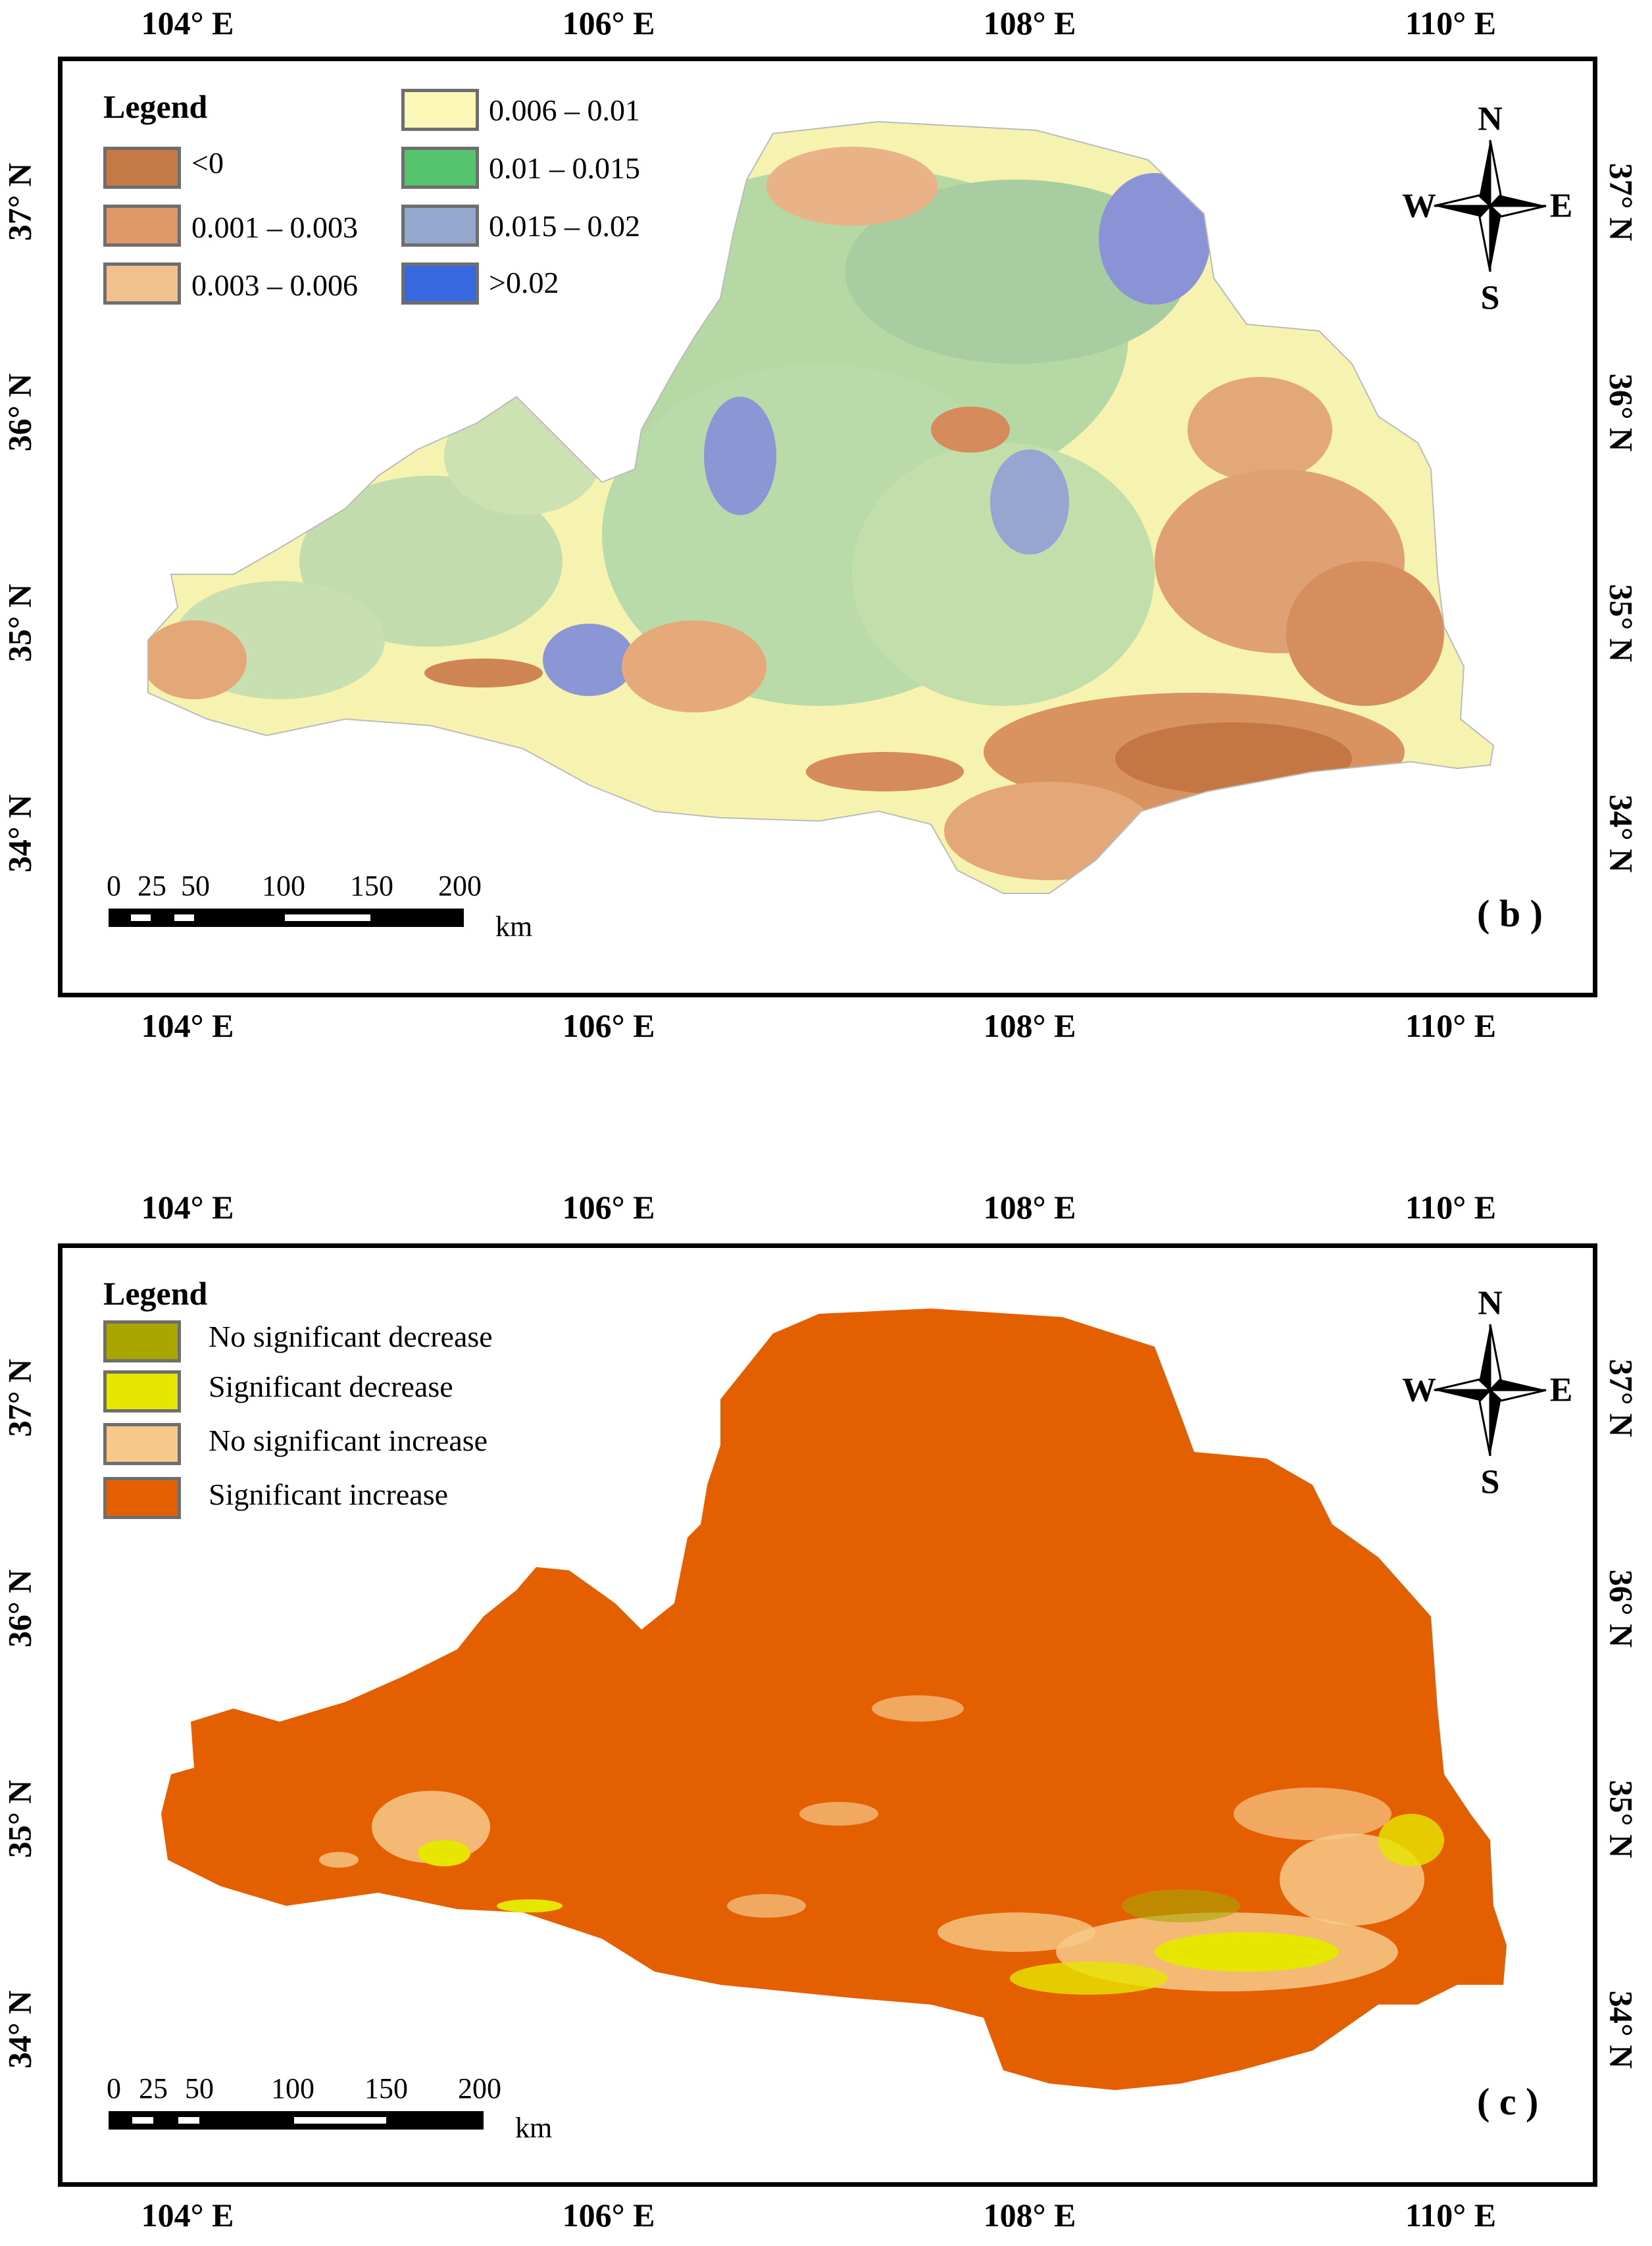 Image resolution: width=1652 pixels, height=2246 pixels. I want to click on legend-label-b-2: 0.003 – 0.006, so click(274, 285).